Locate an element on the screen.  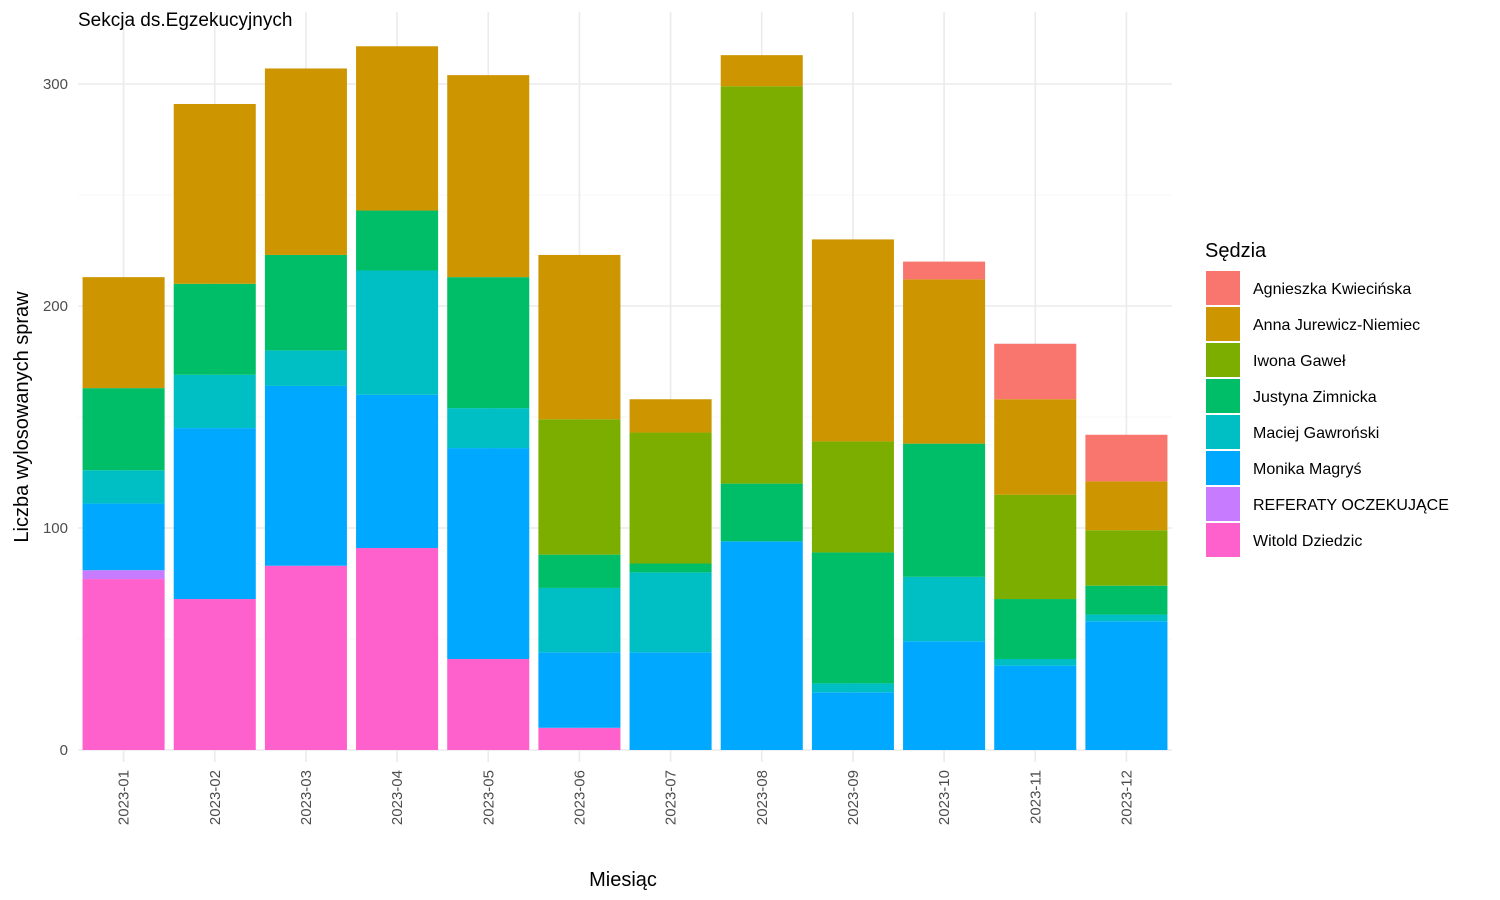
legend-label: Maciej Gawroński is located at coordinates (1316, 433).